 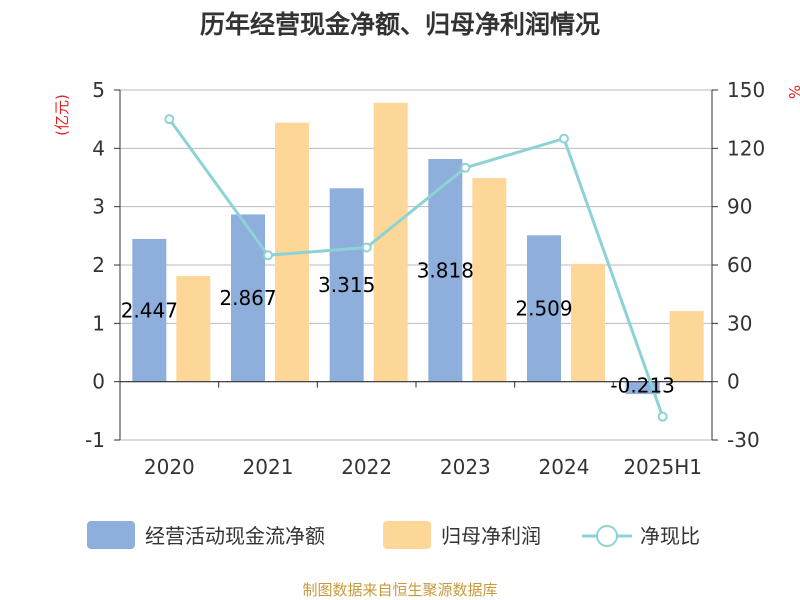 I want to click on y-right-tick-label: 60, so click(x=739, y=265).